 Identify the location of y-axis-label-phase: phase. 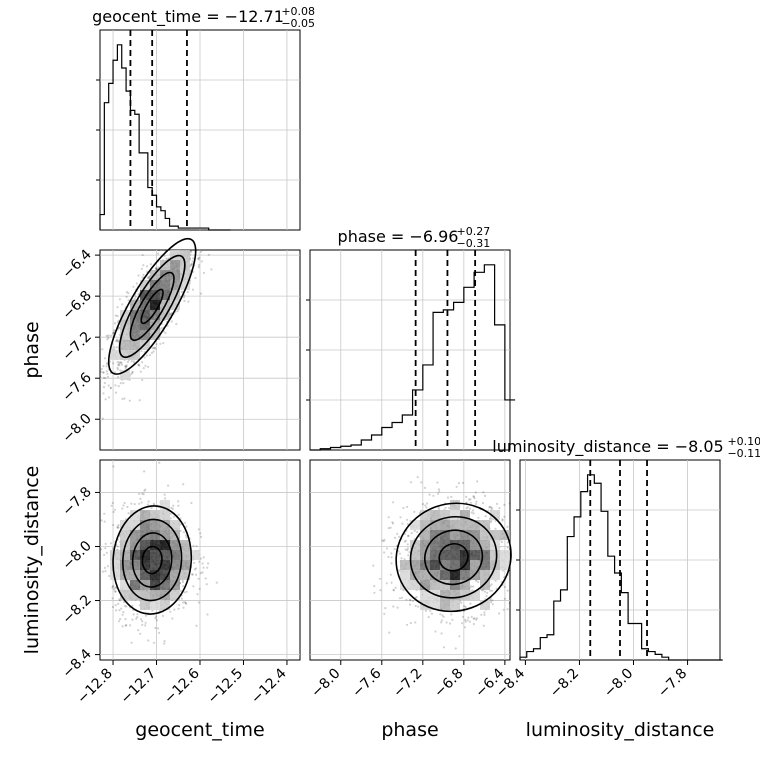
(32, 349).